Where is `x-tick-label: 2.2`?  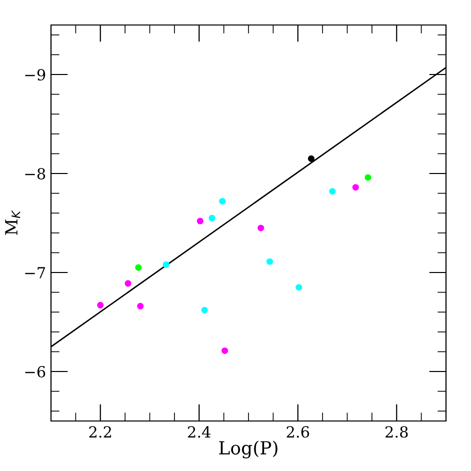
x-tick-label: 2.2 is located at coordinates (100, 432).